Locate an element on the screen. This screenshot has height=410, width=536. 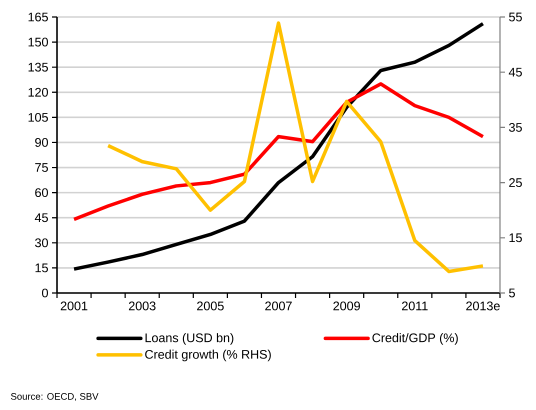
y2-tick-label: 35 is located at coordinates (515, 127).